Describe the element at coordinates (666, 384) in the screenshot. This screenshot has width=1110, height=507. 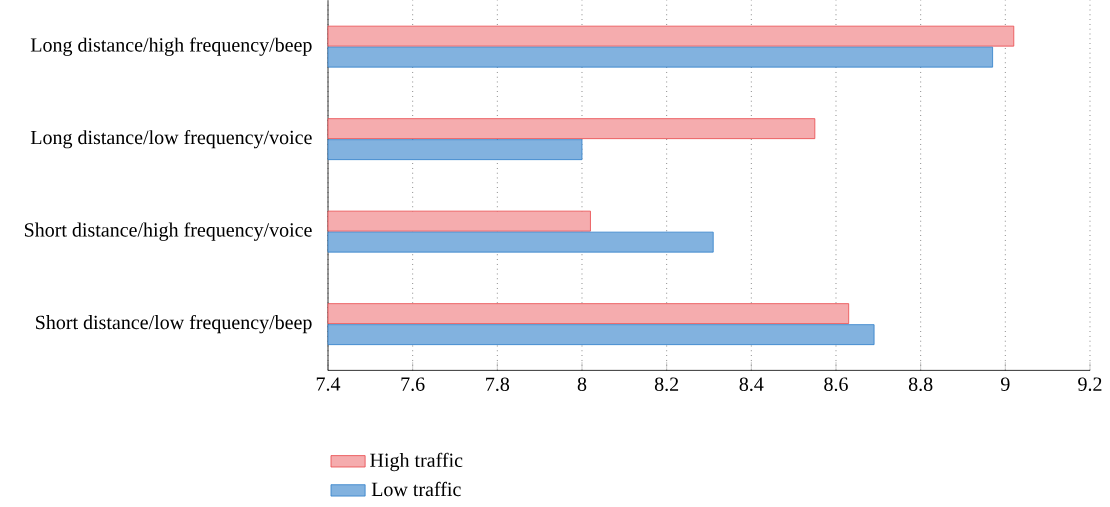
I see `x-tick-label: 8.2` at that location.